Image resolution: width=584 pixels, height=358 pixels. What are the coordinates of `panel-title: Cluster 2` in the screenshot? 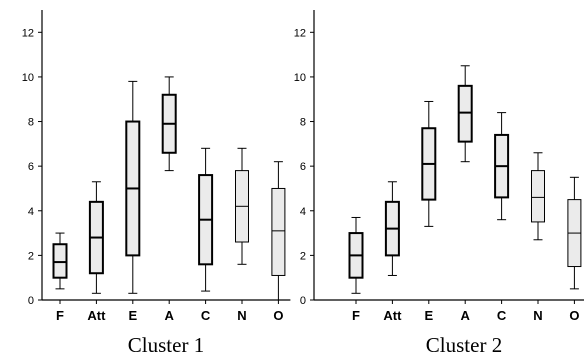 It's located at (464, 345).